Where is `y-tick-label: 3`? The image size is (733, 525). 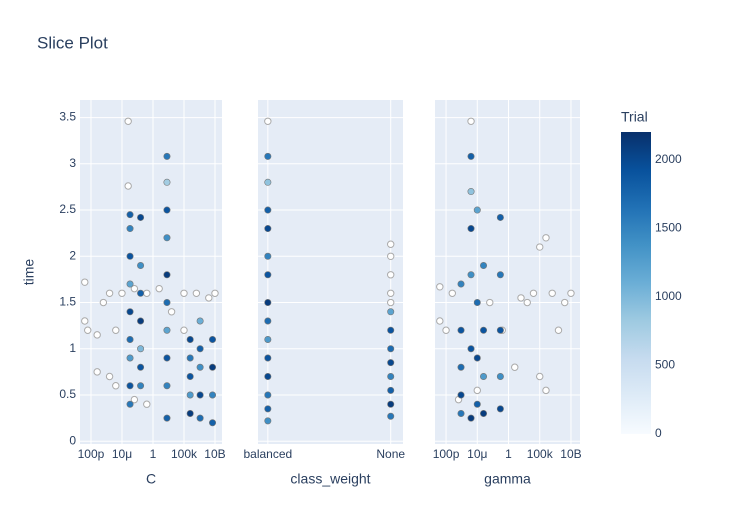 y-tick-label: 3 is located at coordinates (72, 163).